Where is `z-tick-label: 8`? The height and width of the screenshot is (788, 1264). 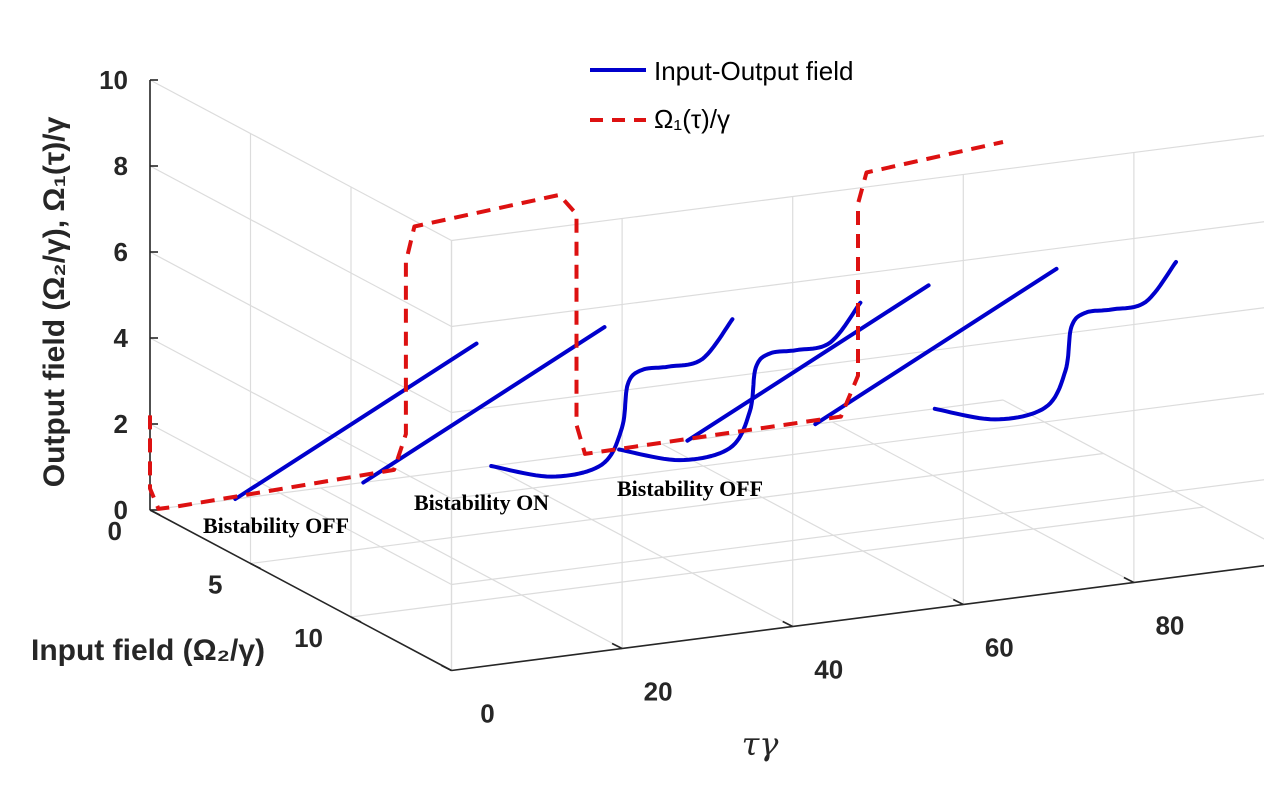 z-tick-label: 8 is located at coordinates (121, 166).